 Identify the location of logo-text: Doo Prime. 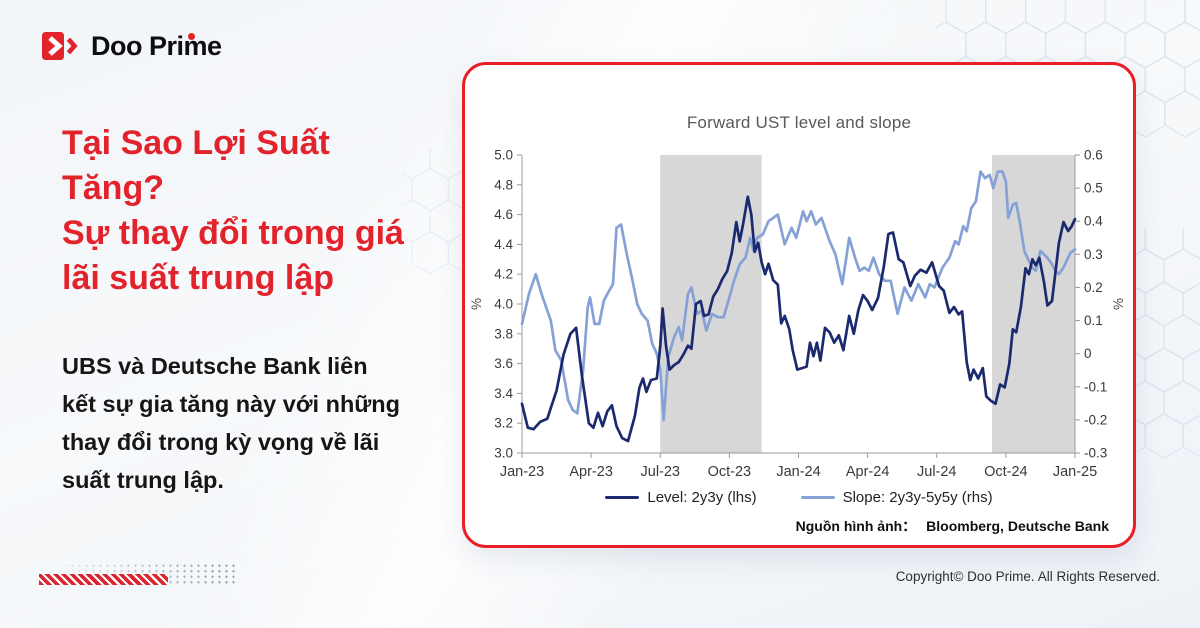
(156, 46).